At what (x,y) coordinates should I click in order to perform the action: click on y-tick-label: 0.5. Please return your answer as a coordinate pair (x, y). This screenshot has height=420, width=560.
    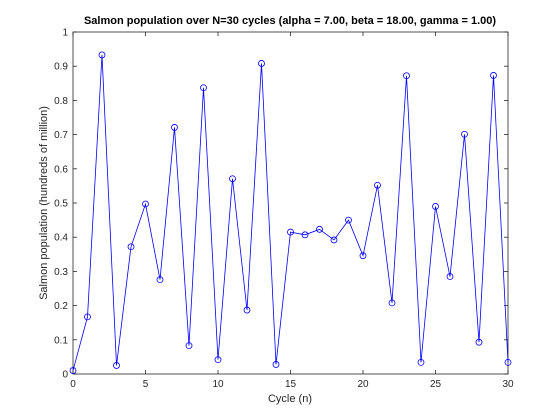
    Looking at the image, I should click on (61, 204).